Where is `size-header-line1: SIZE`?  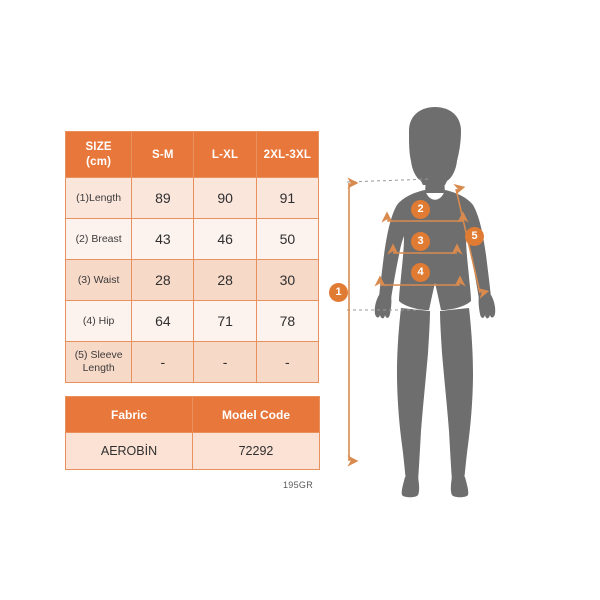
size-header-line1: SIZE is located at coordinates (98, 146).